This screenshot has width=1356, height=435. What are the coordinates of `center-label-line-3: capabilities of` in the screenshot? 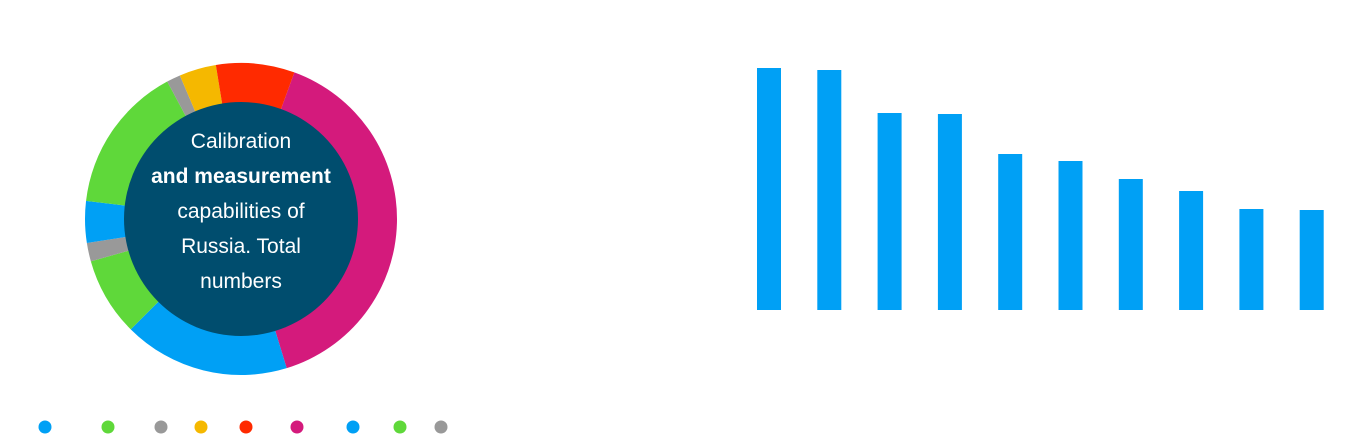 It's located at (240, 211).